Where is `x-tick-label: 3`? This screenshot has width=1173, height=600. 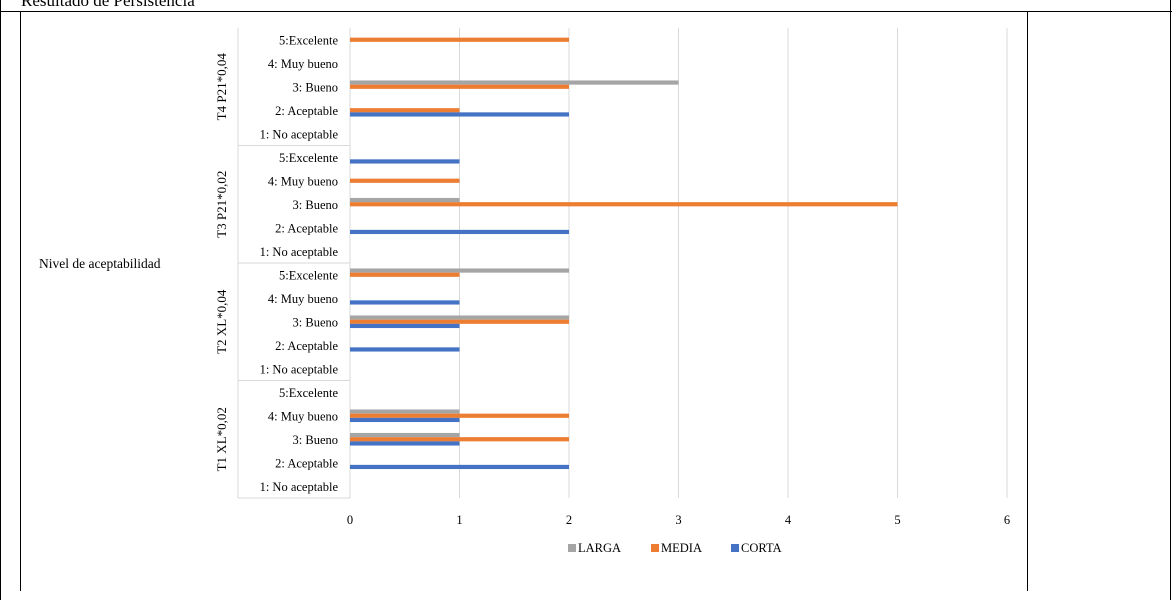
x-tick-label: 3 is located at coordinates (678, 520).